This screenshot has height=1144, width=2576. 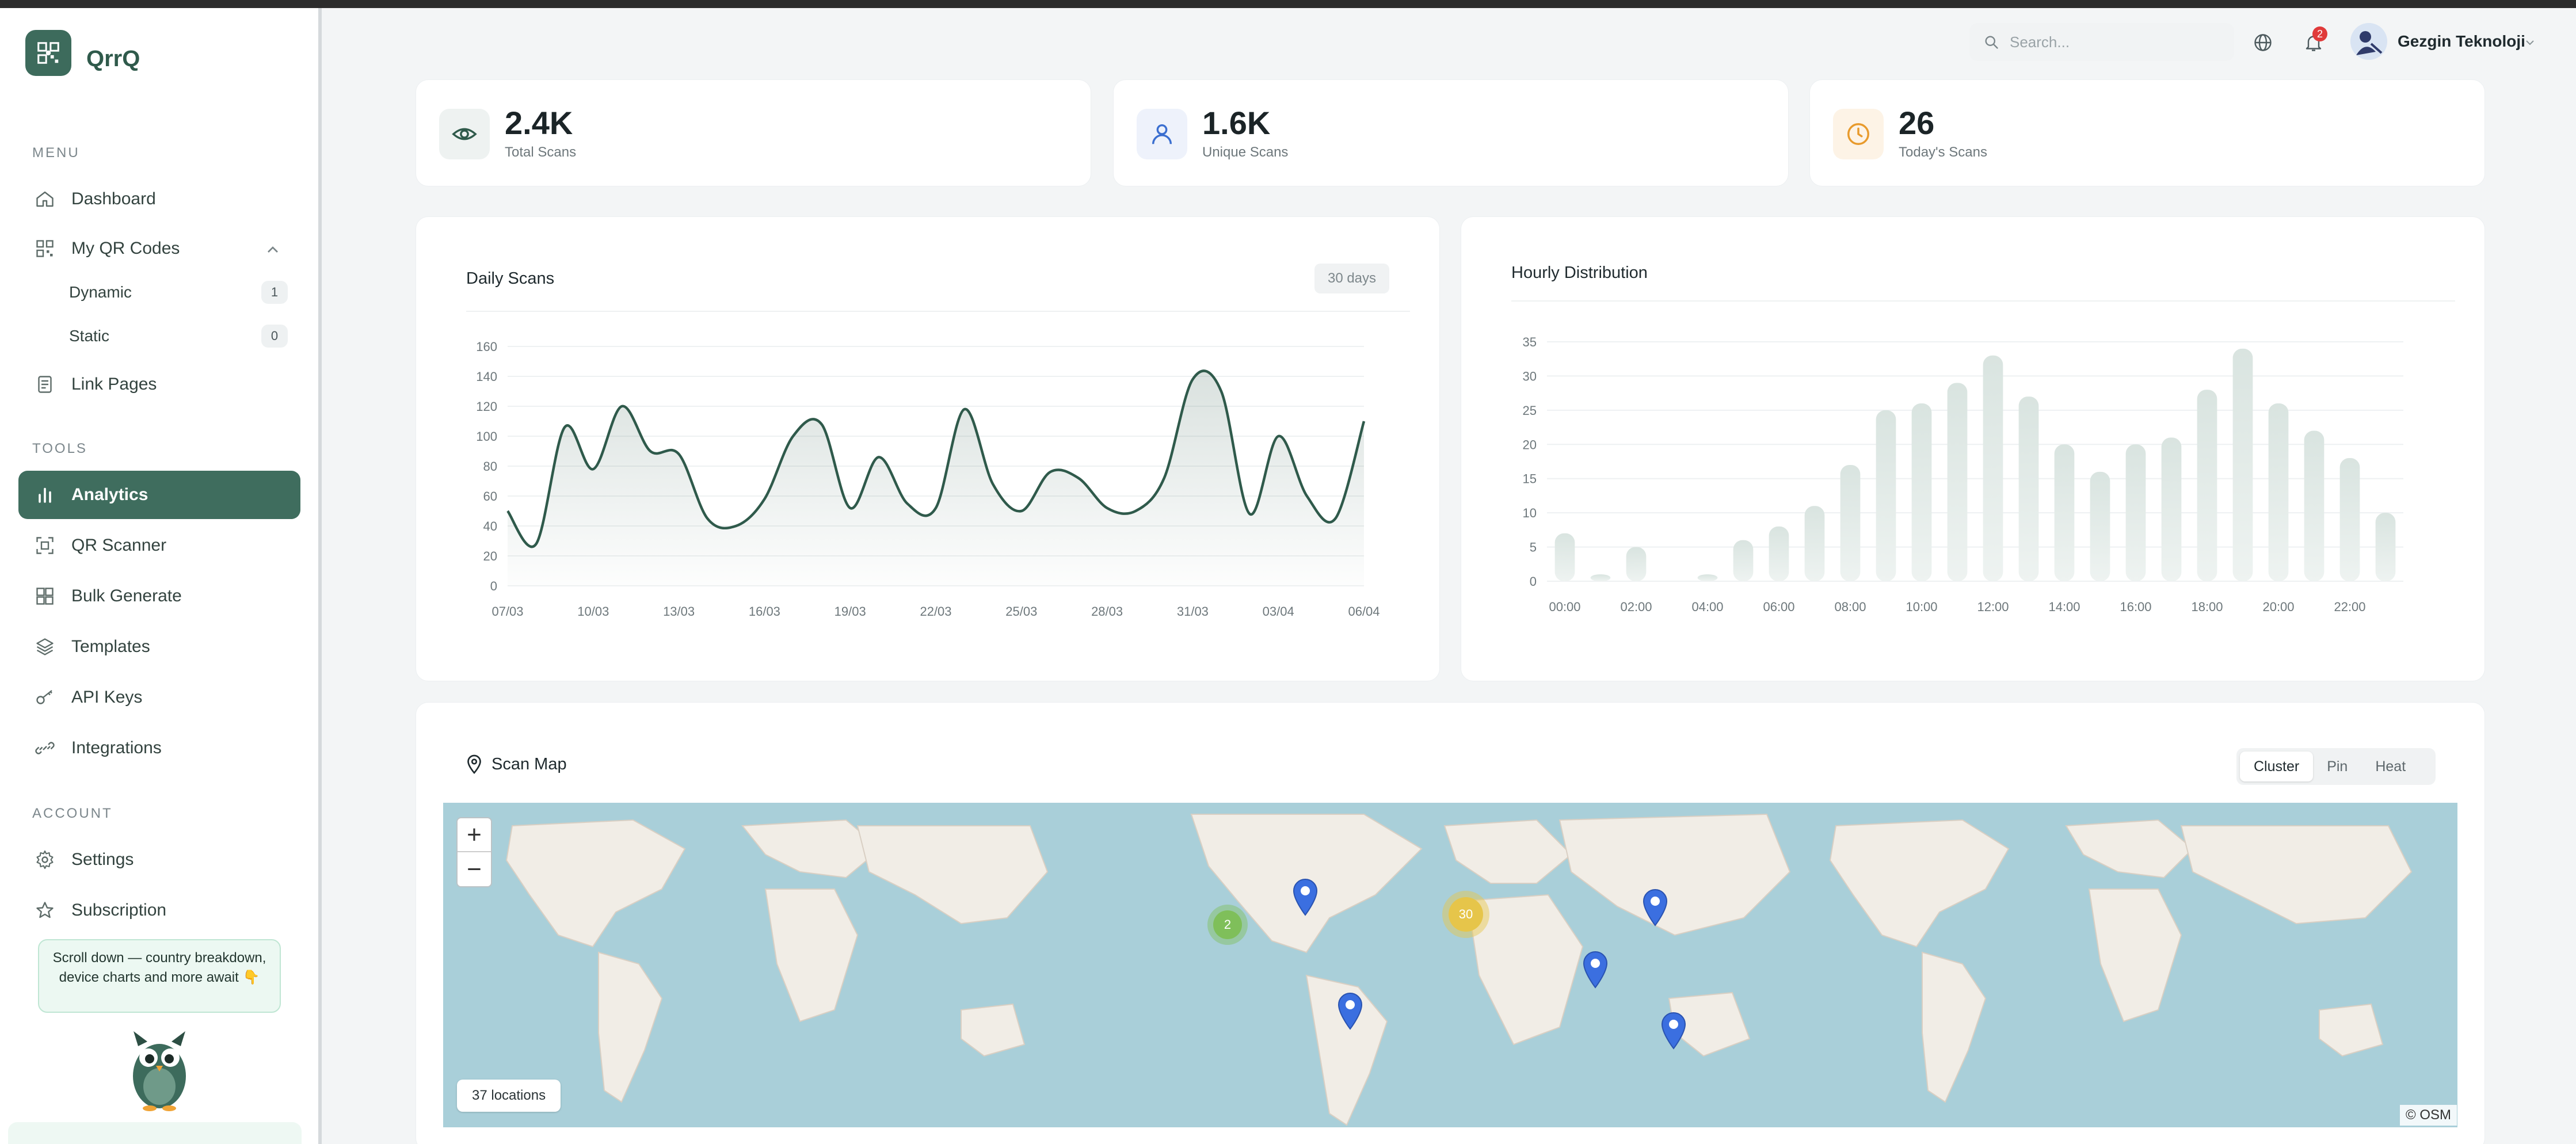 I want to click on hourly-bar-04:00, so click(x=1707, y=577).